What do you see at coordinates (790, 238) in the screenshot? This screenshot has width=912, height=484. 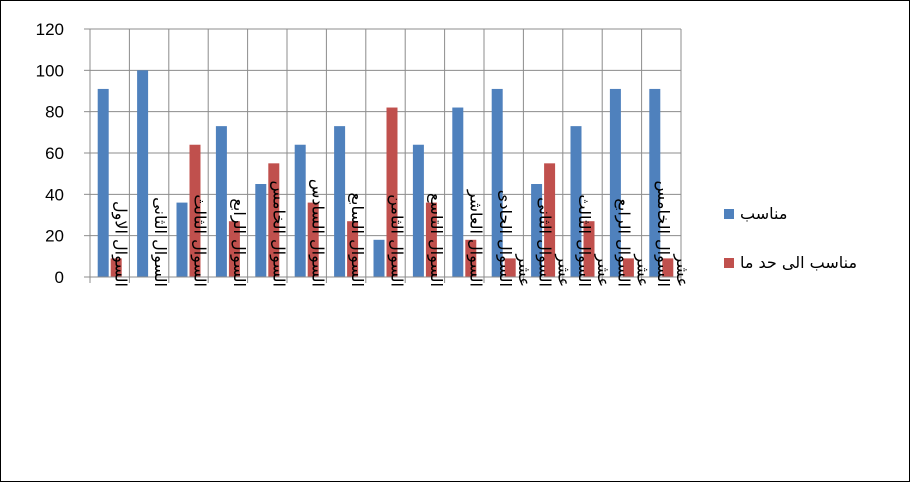 I see `legend: مناسب مناسب الى حد ما` at bounding box center [790, 238].